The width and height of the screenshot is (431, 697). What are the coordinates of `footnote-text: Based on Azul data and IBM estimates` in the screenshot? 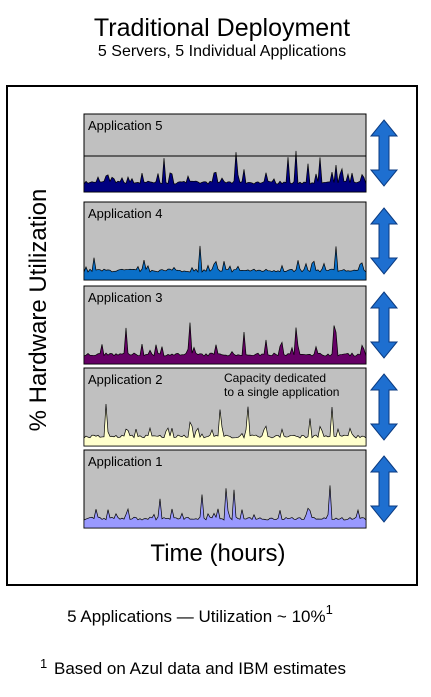 It's located at (200, 668).